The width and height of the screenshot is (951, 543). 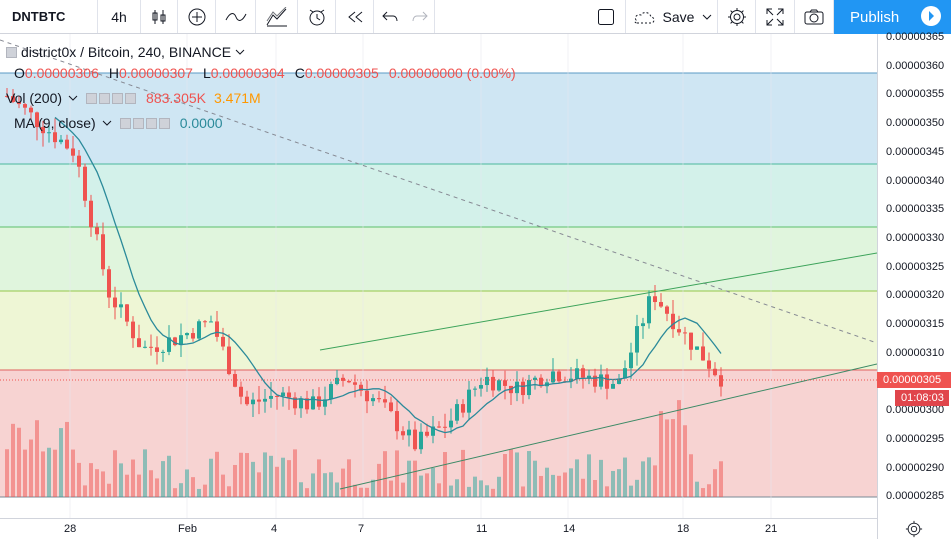 I want to click on plus-circle-icon, so click(x=196, y=16).